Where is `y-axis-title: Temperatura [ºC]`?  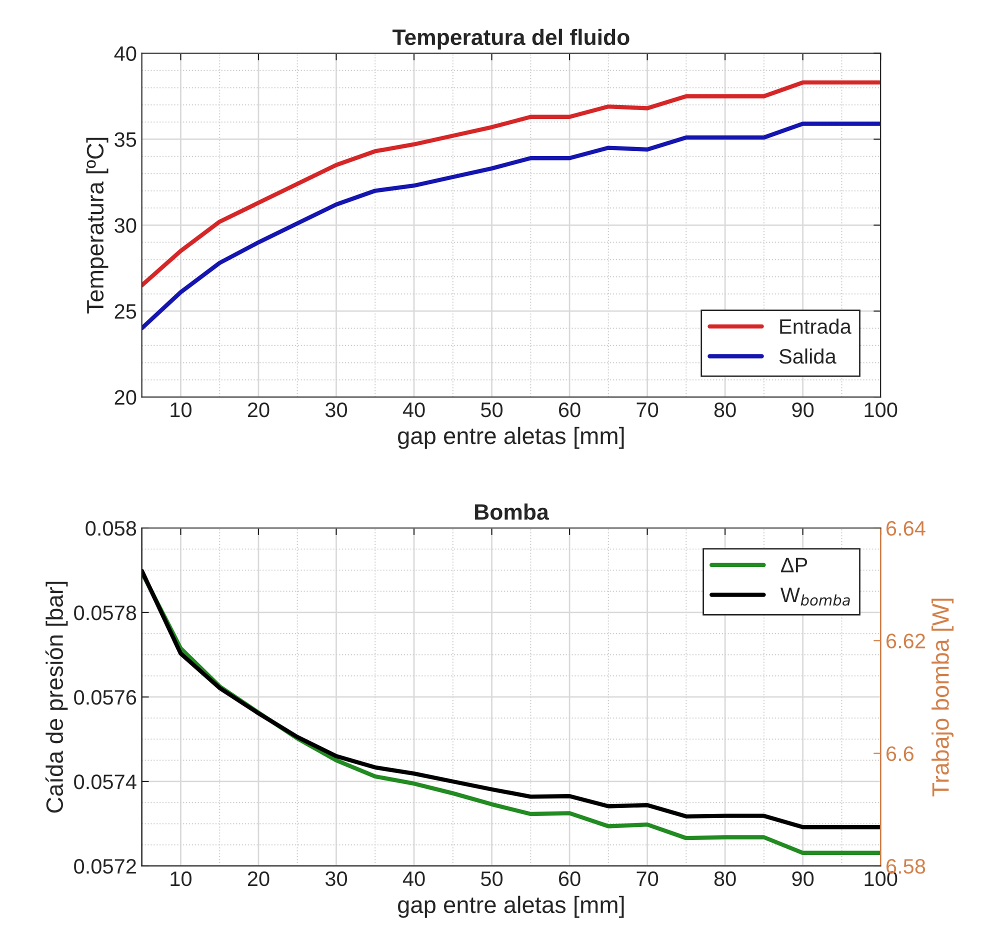 y-axis-title: Temperatura [ºC] is located at coordinates (97, 226).